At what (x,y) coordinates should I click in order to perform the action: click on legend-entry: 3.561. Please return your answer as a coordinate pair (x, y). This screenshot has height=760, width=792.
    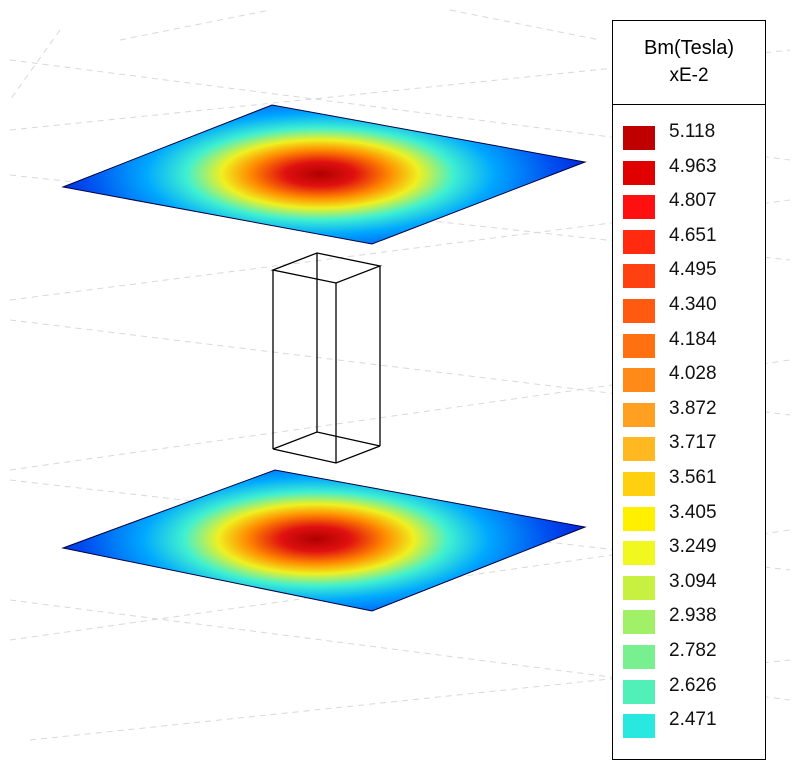
    Looking at the image, I should click on (689, 482).